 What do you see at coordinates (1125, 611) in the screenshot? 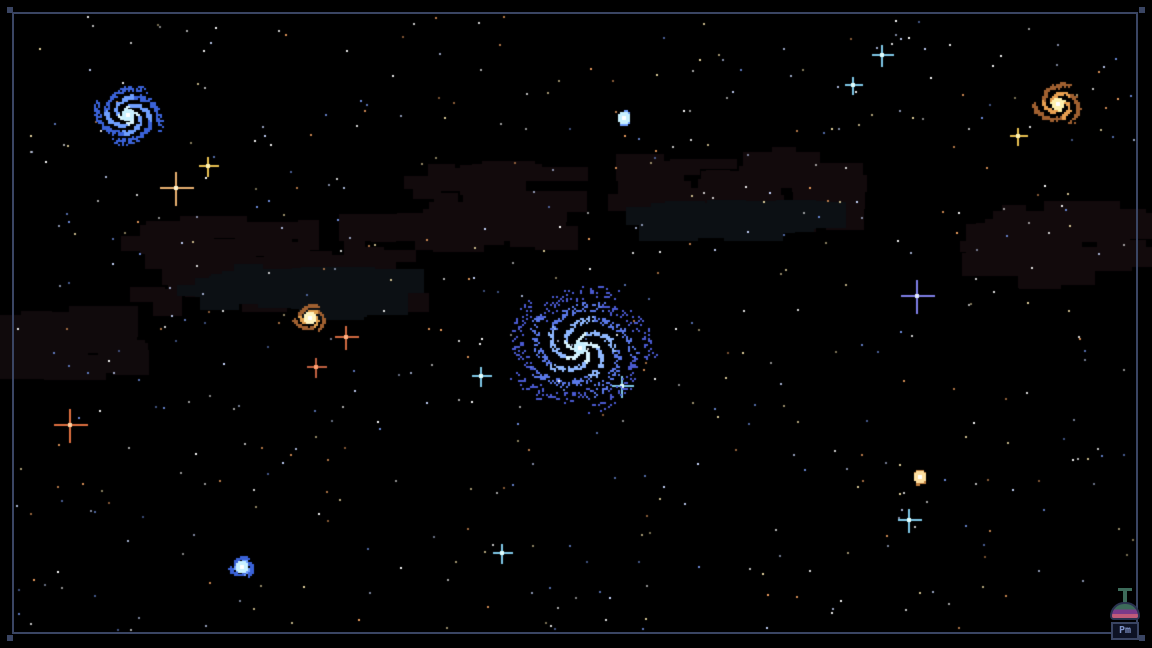
I see `dome-icon` at bounding box center [1125, 611].